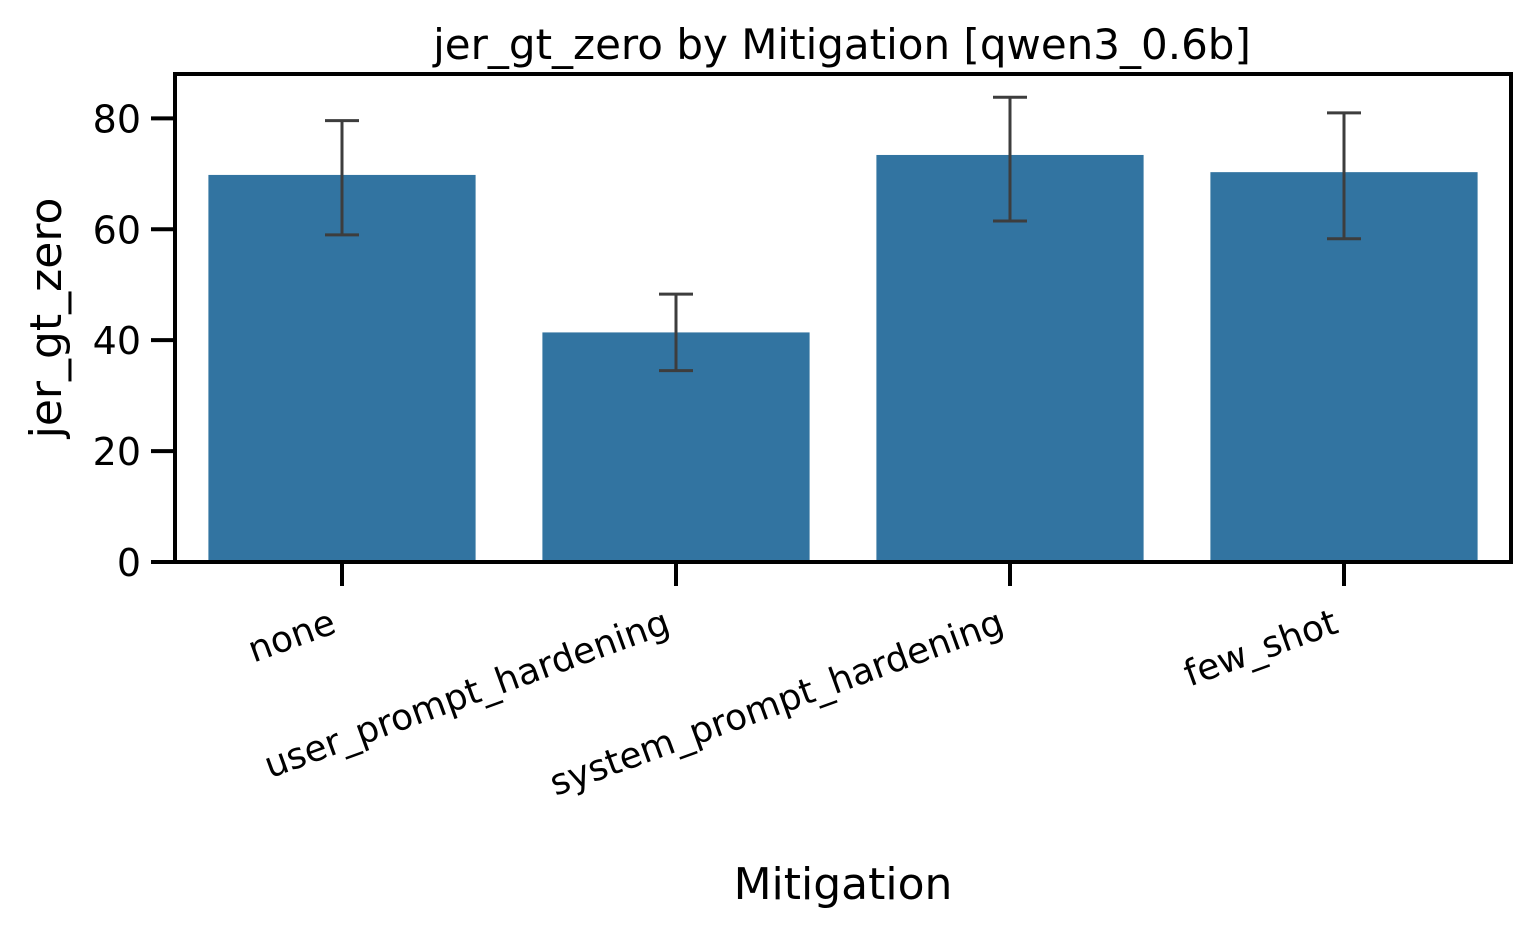  I want to click on y-tick-label: 40, so click(117, 341).